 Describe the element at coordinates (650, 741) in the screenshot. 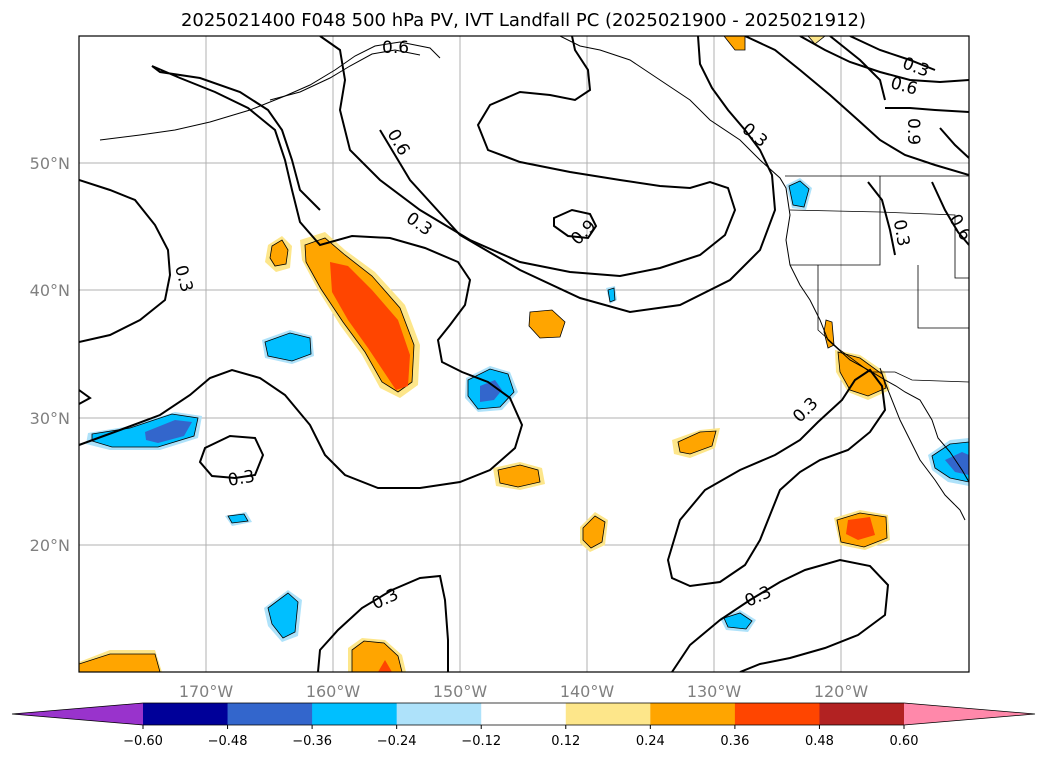

I see `colorbar-tick-label: 0.24` at that location.